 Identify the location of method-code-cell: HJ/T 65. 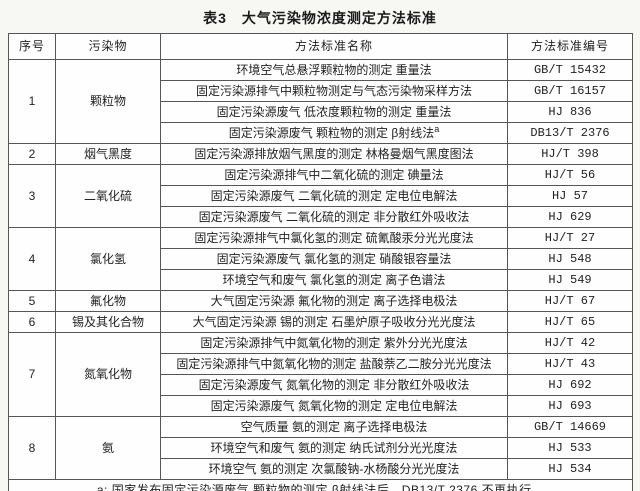
(570, 322).